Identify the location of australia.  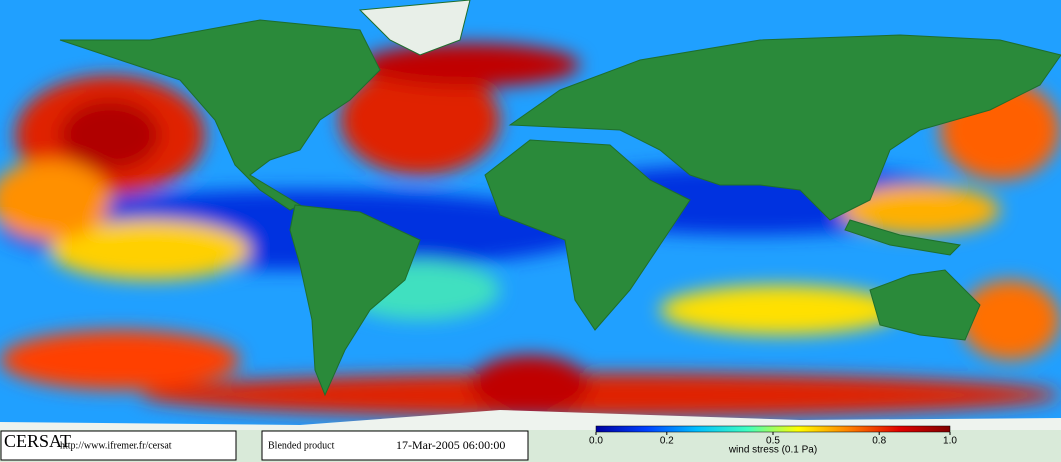
(925, 305).